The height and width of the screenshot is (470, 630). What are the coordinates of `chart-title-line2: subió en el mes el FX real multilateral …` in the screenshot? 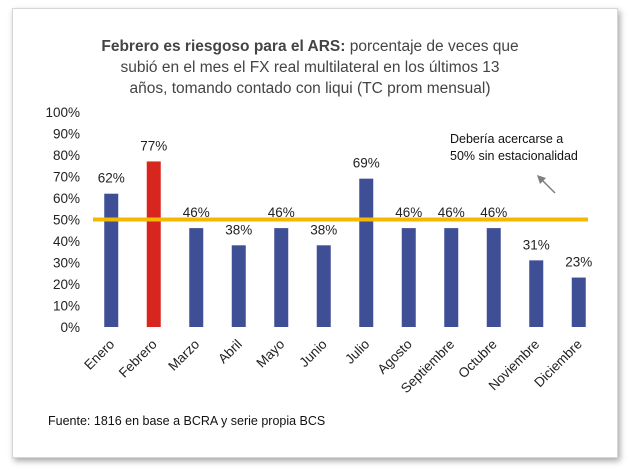 It's located at (310, 67).